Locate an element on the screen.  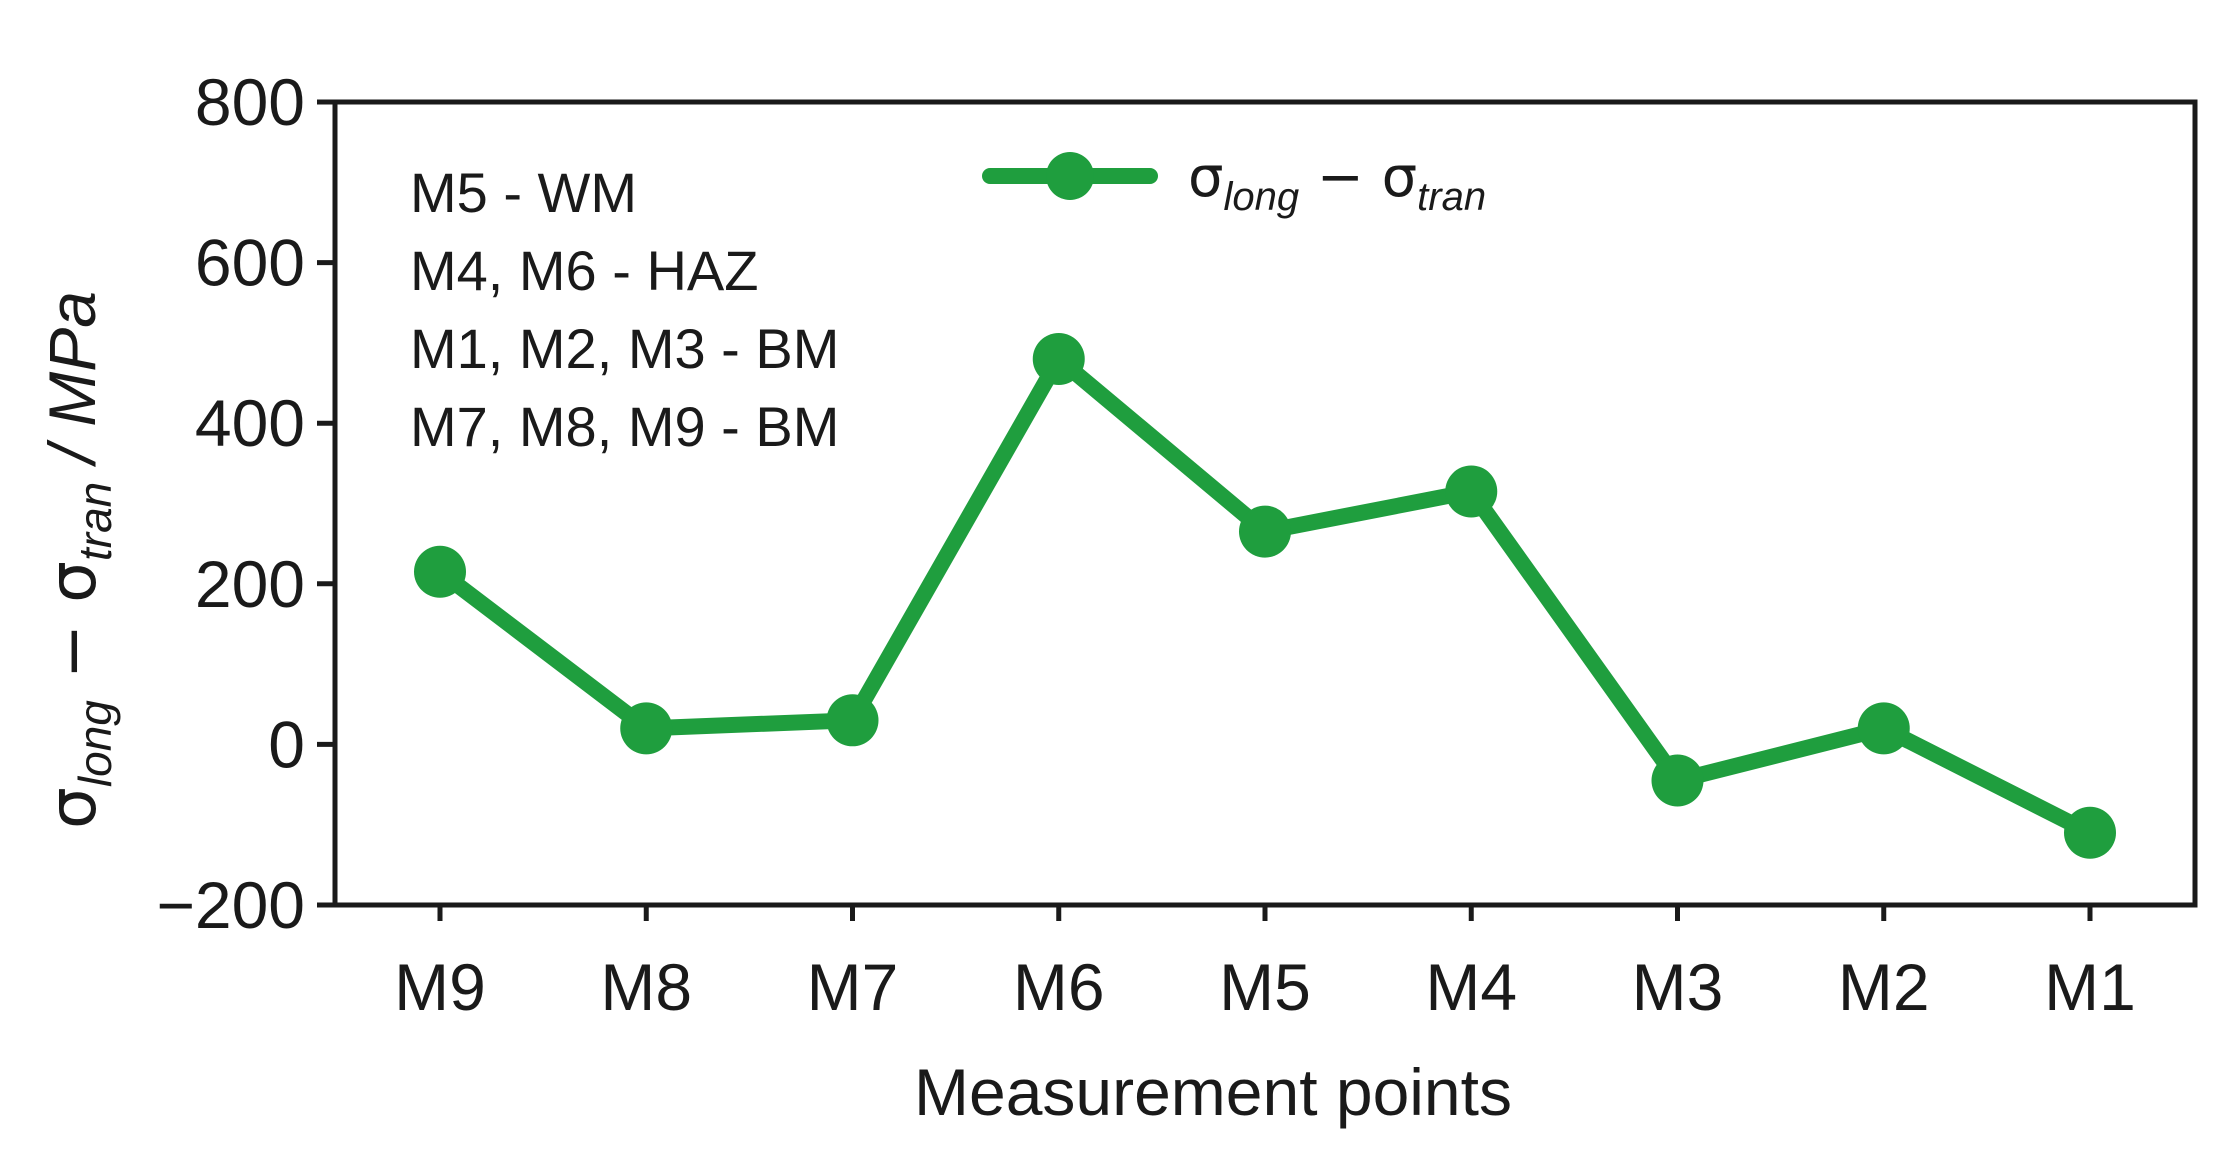
x-tick-label: M9 is located at coordinates (440, 987).